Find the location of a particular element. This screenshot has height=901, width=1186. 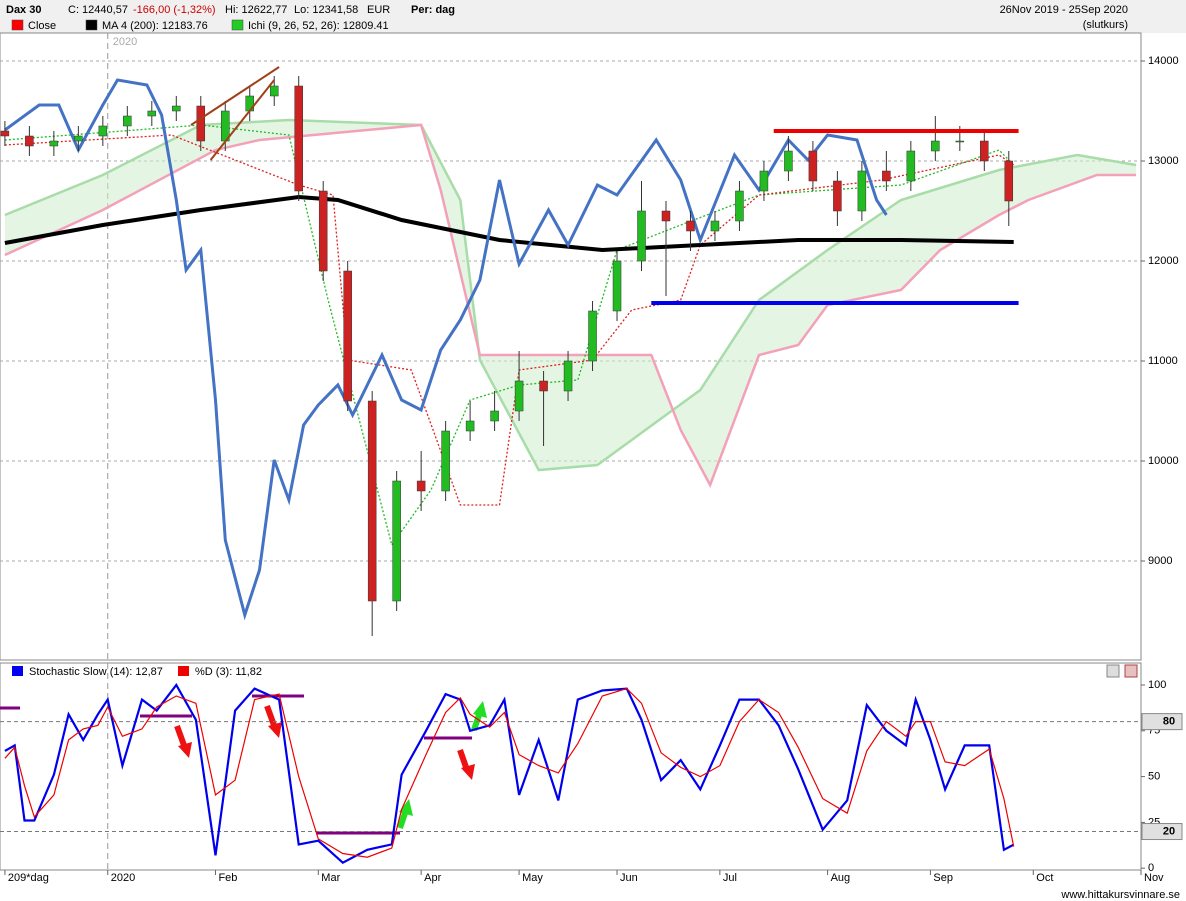

legend-label: Close is located at coordinates (42, 26).